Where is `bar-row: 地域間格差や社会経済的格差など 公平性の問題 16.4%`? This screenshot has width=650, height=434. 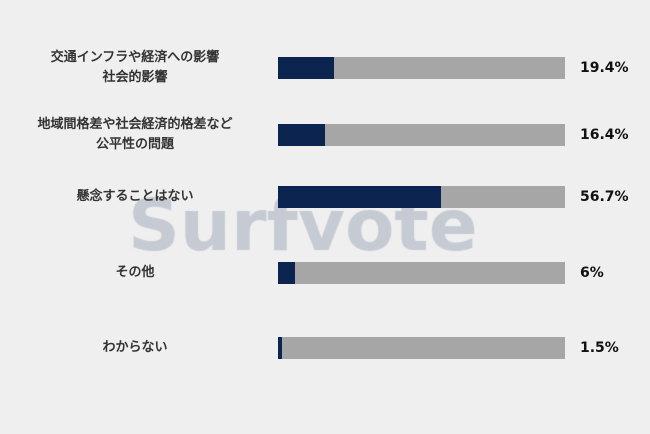 bar-row: 地域間格差や社会経済的格差など 公平性の問題 16.4% is located at coordinates (325, 135).